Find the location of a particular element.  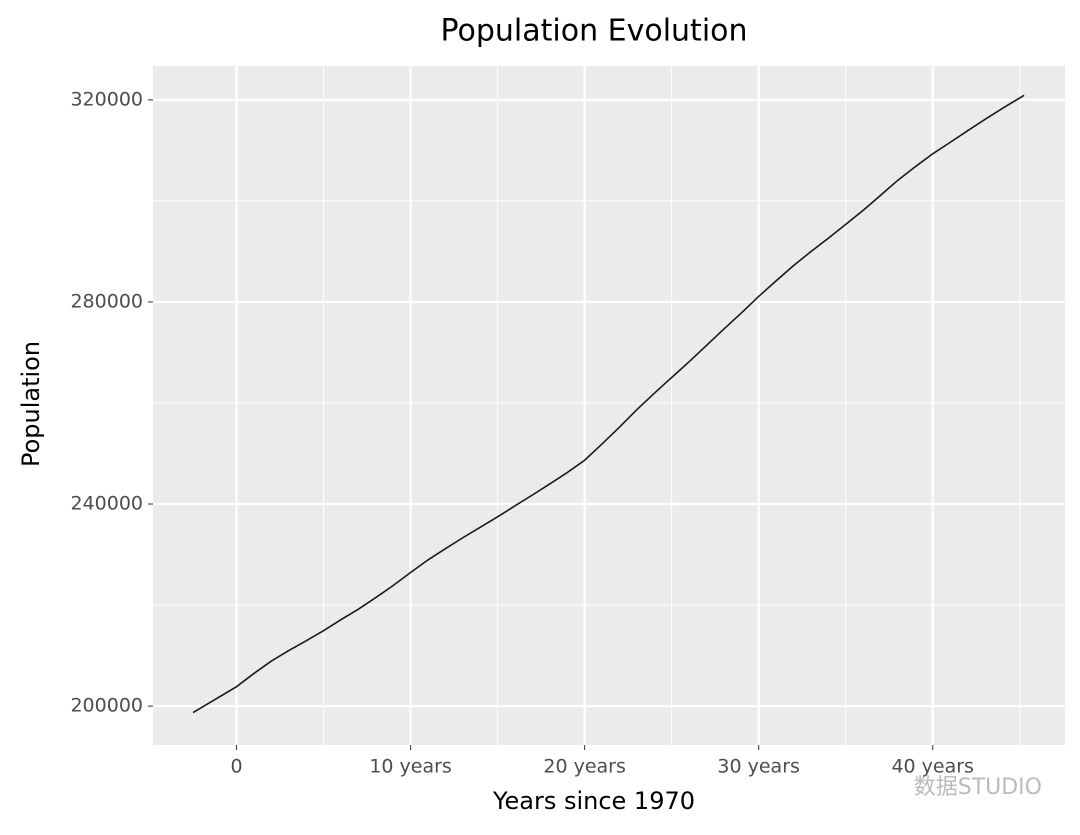

y-tick-label: 280000 is located at coordinates (106, 301).